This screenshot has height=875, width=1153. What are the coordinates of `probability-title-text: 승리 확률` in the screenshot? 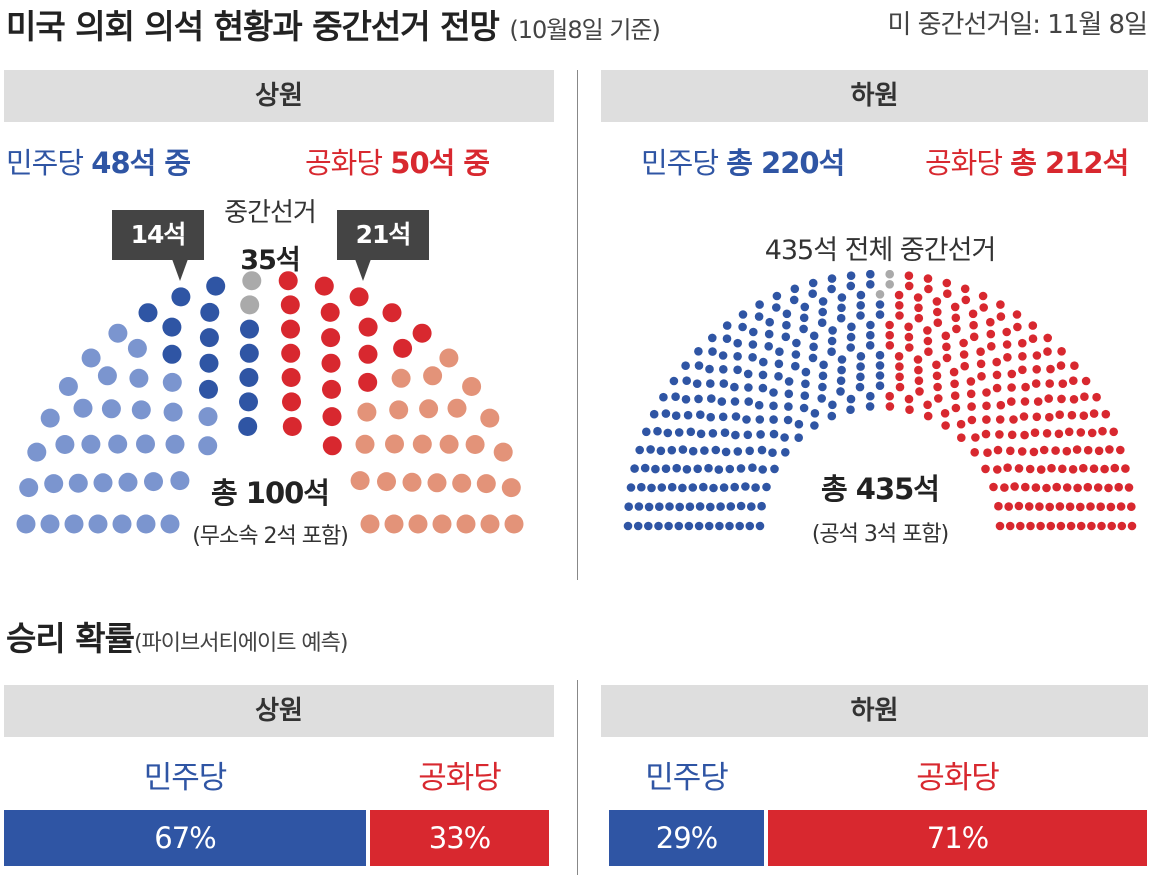 It's located at (70, 638).